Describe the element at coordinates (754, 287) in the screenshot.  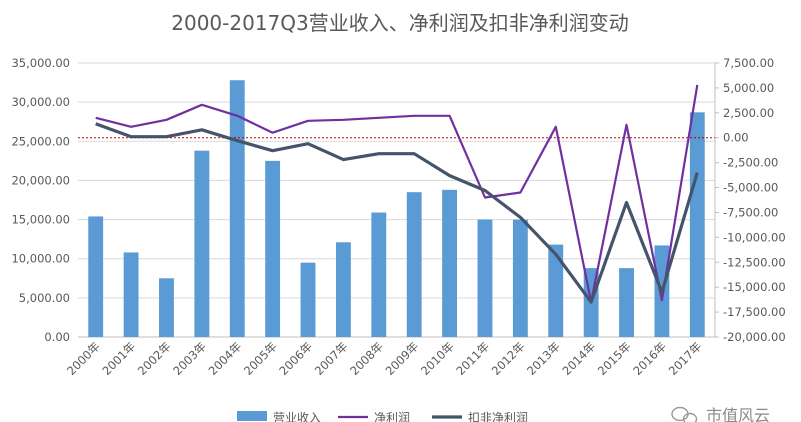
I see `right-tick-label: -15,000.00` at that location.